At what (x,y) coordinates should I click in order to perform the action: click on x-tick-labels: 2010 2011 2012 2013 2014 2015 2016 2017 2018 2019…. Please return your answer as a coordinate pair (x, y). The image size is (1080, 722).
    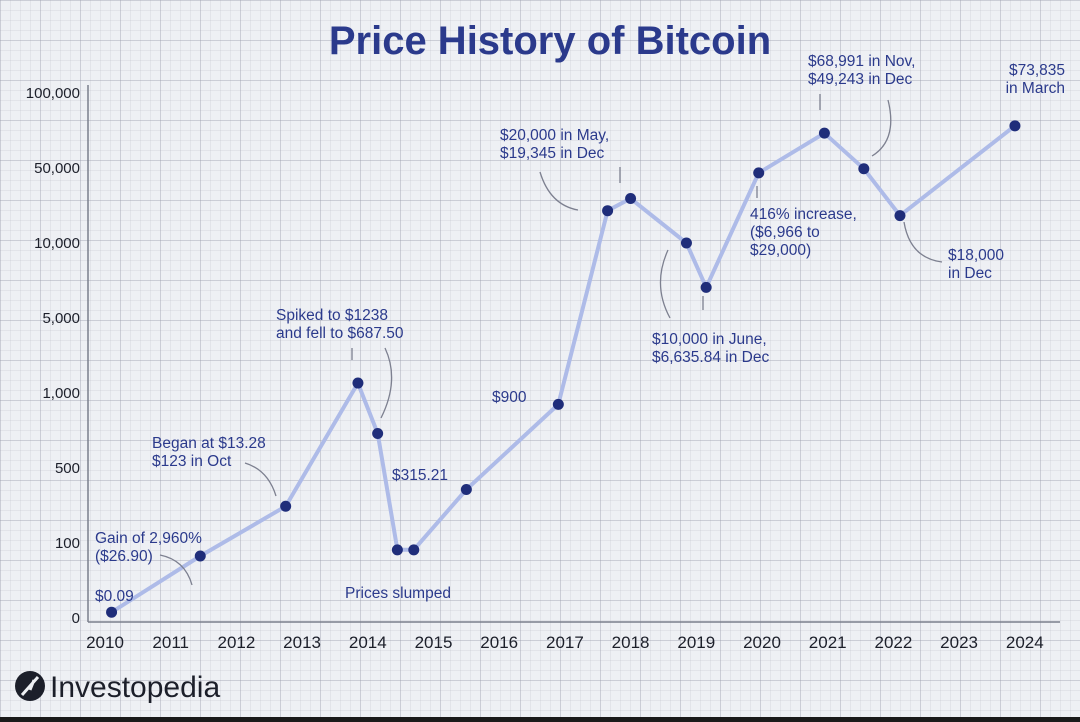
    Looking at the image, I should click on (565, 642).